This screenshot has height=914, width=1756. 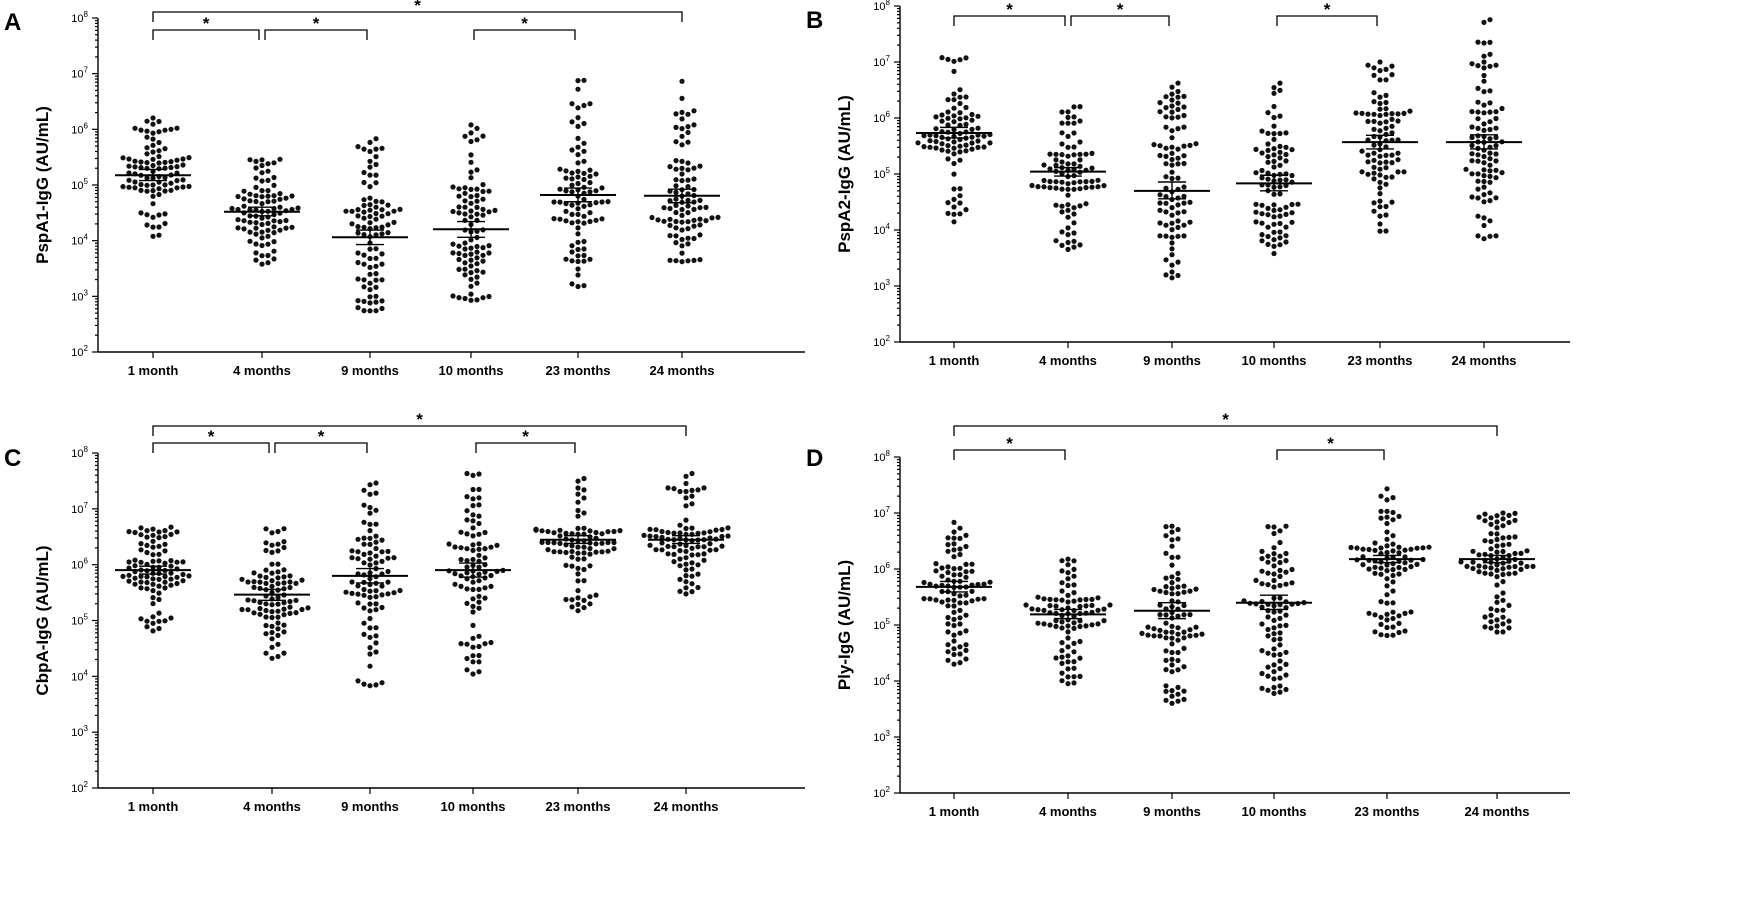 What do you see at coordinates (685, 806) in the screenshot?
I see `x-tick-label: 24 months` at bounding box center [685, 806].